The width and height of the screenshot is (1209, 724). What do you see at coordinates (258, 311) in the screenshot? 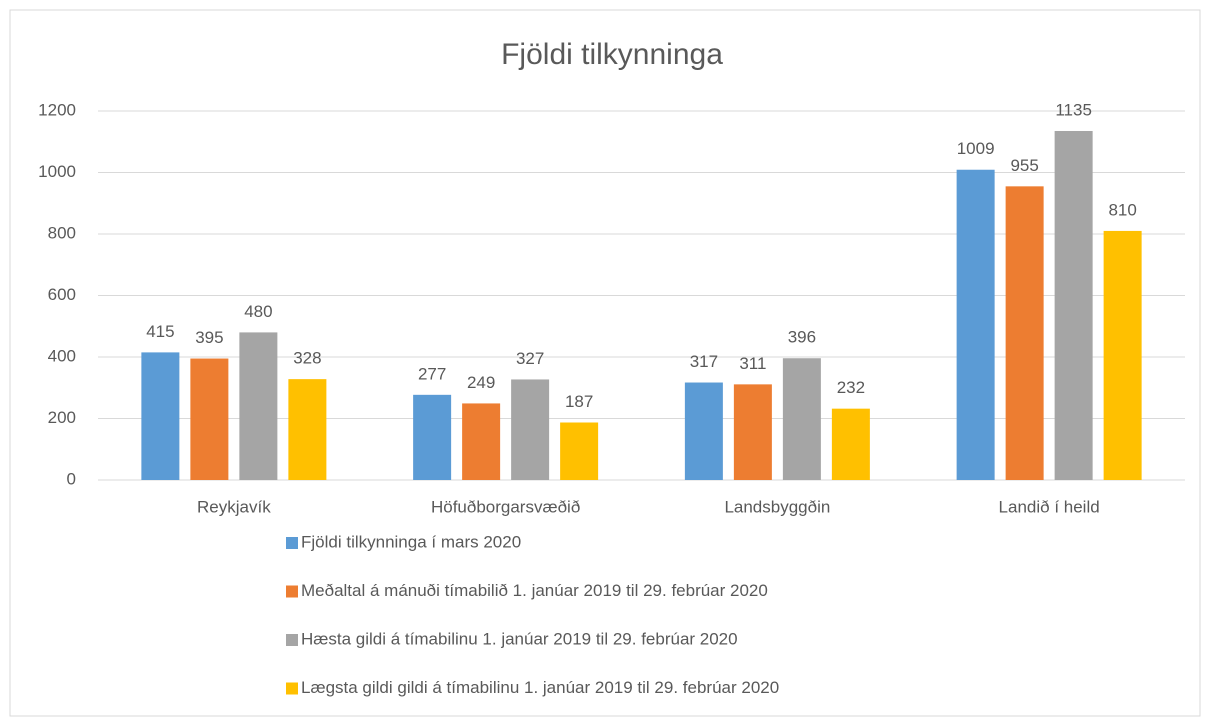
I see `data-label: 480` at bounding box center [258, 311].